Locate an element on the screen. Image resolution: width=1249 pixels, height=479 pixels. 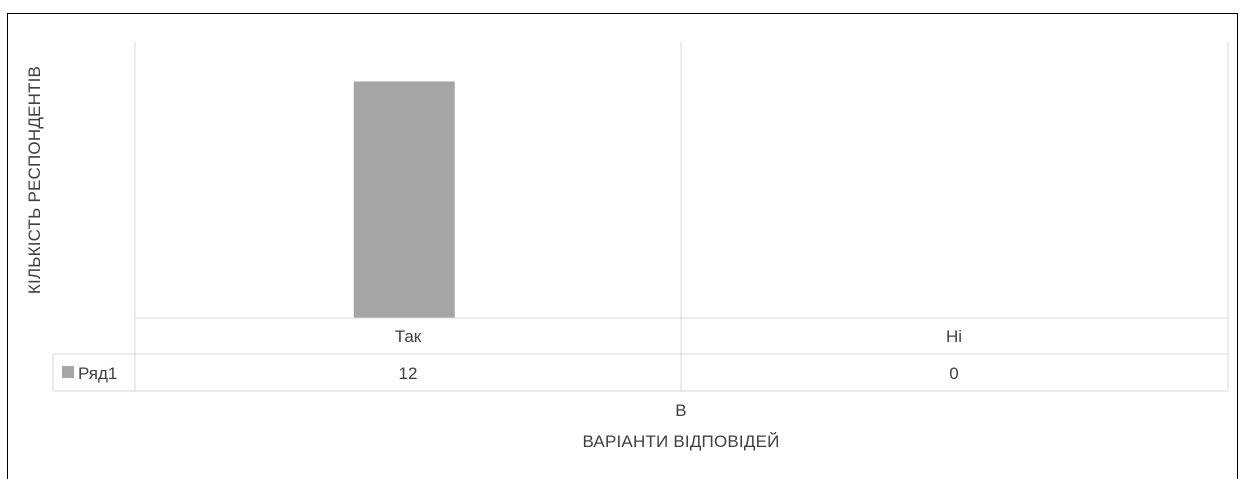
bars-group is located at coordinates (404, 199).